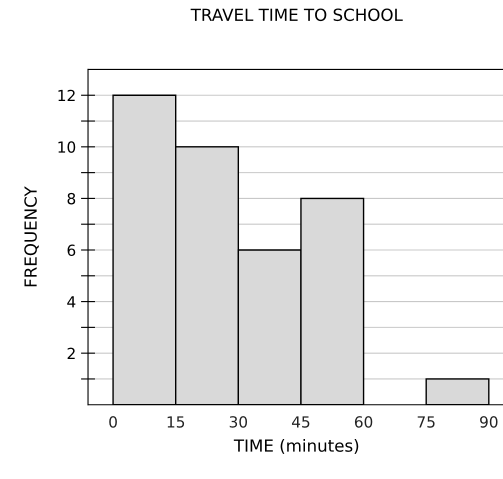  Describe the element at coordinates (176, 422) in the screenshot. I see `x-tick-label: 15` at that location.